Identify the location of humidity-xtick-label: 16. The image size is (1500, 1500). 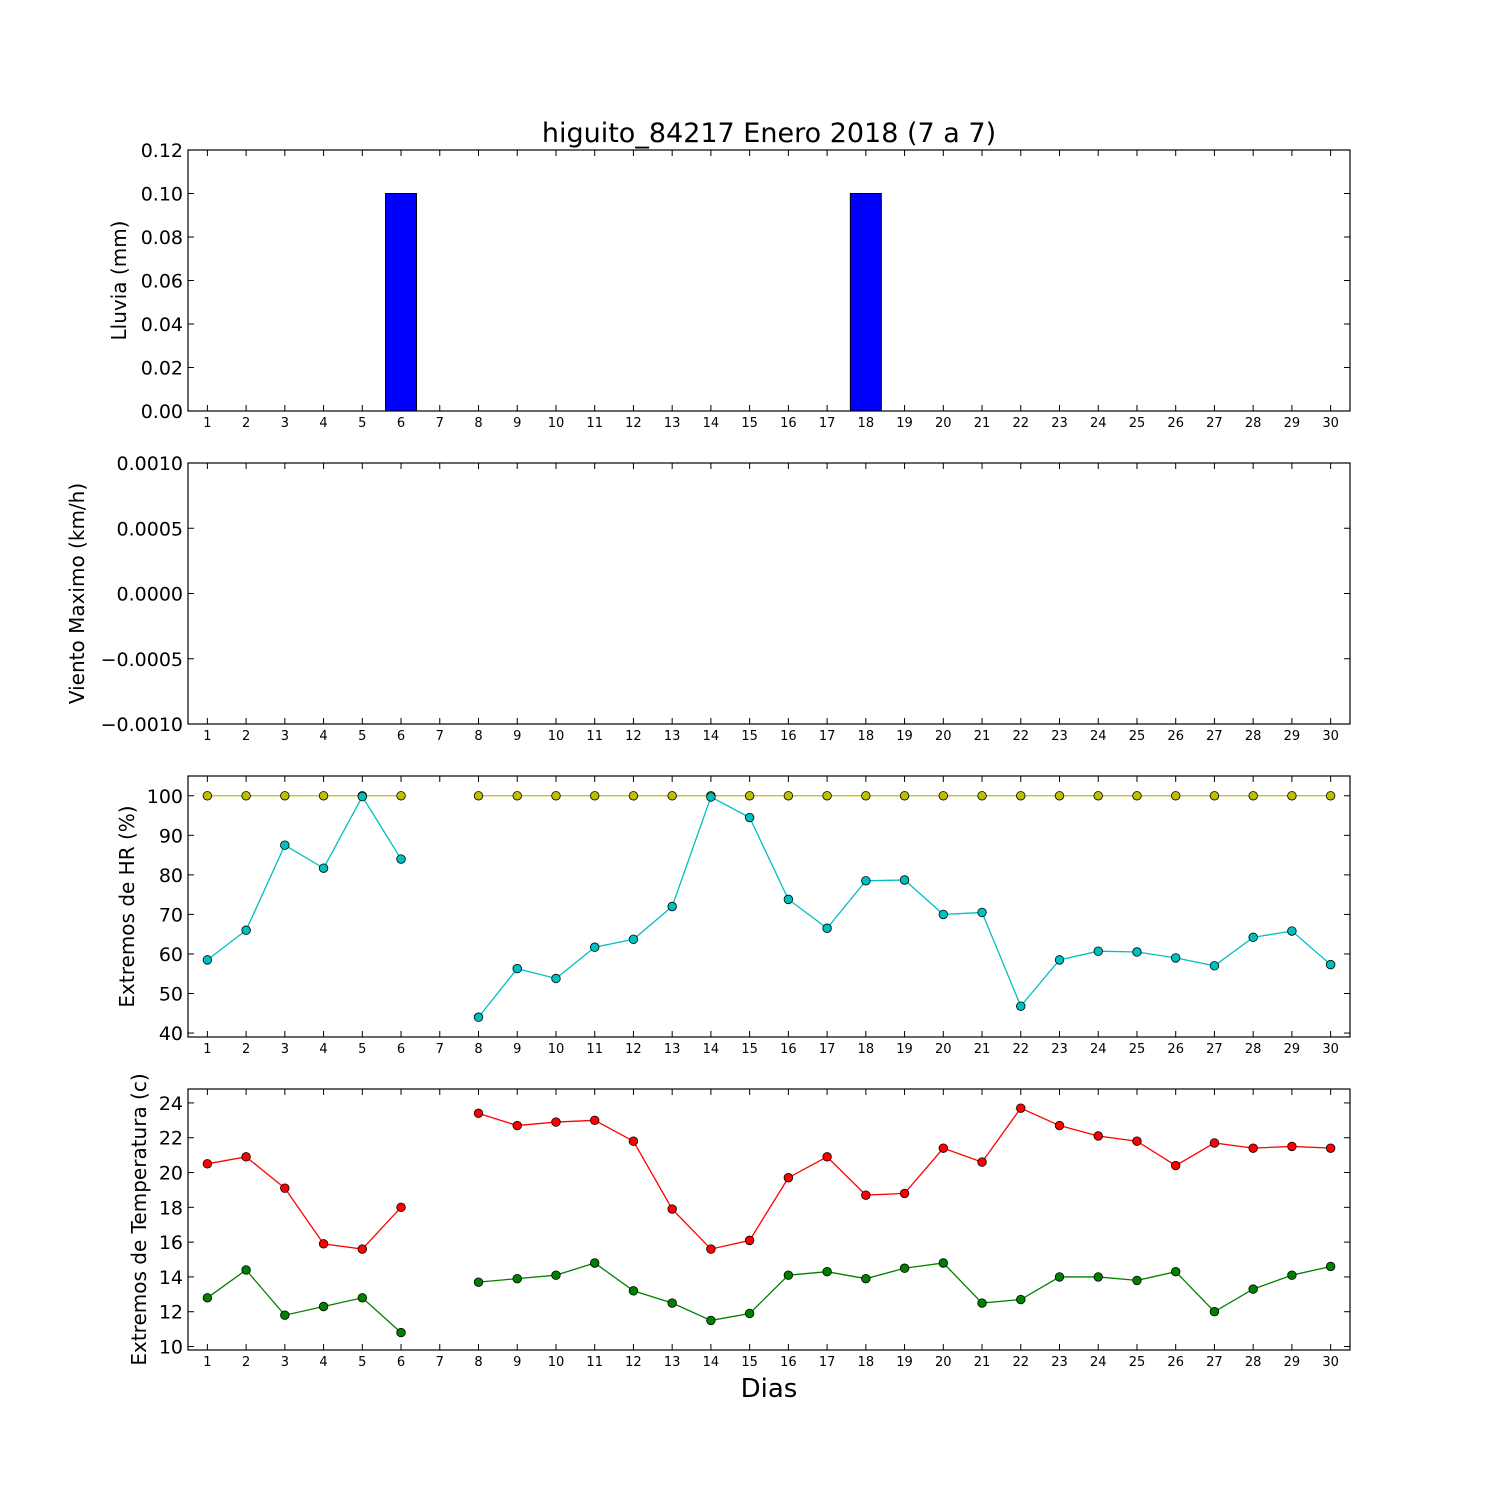
(788, 1049).